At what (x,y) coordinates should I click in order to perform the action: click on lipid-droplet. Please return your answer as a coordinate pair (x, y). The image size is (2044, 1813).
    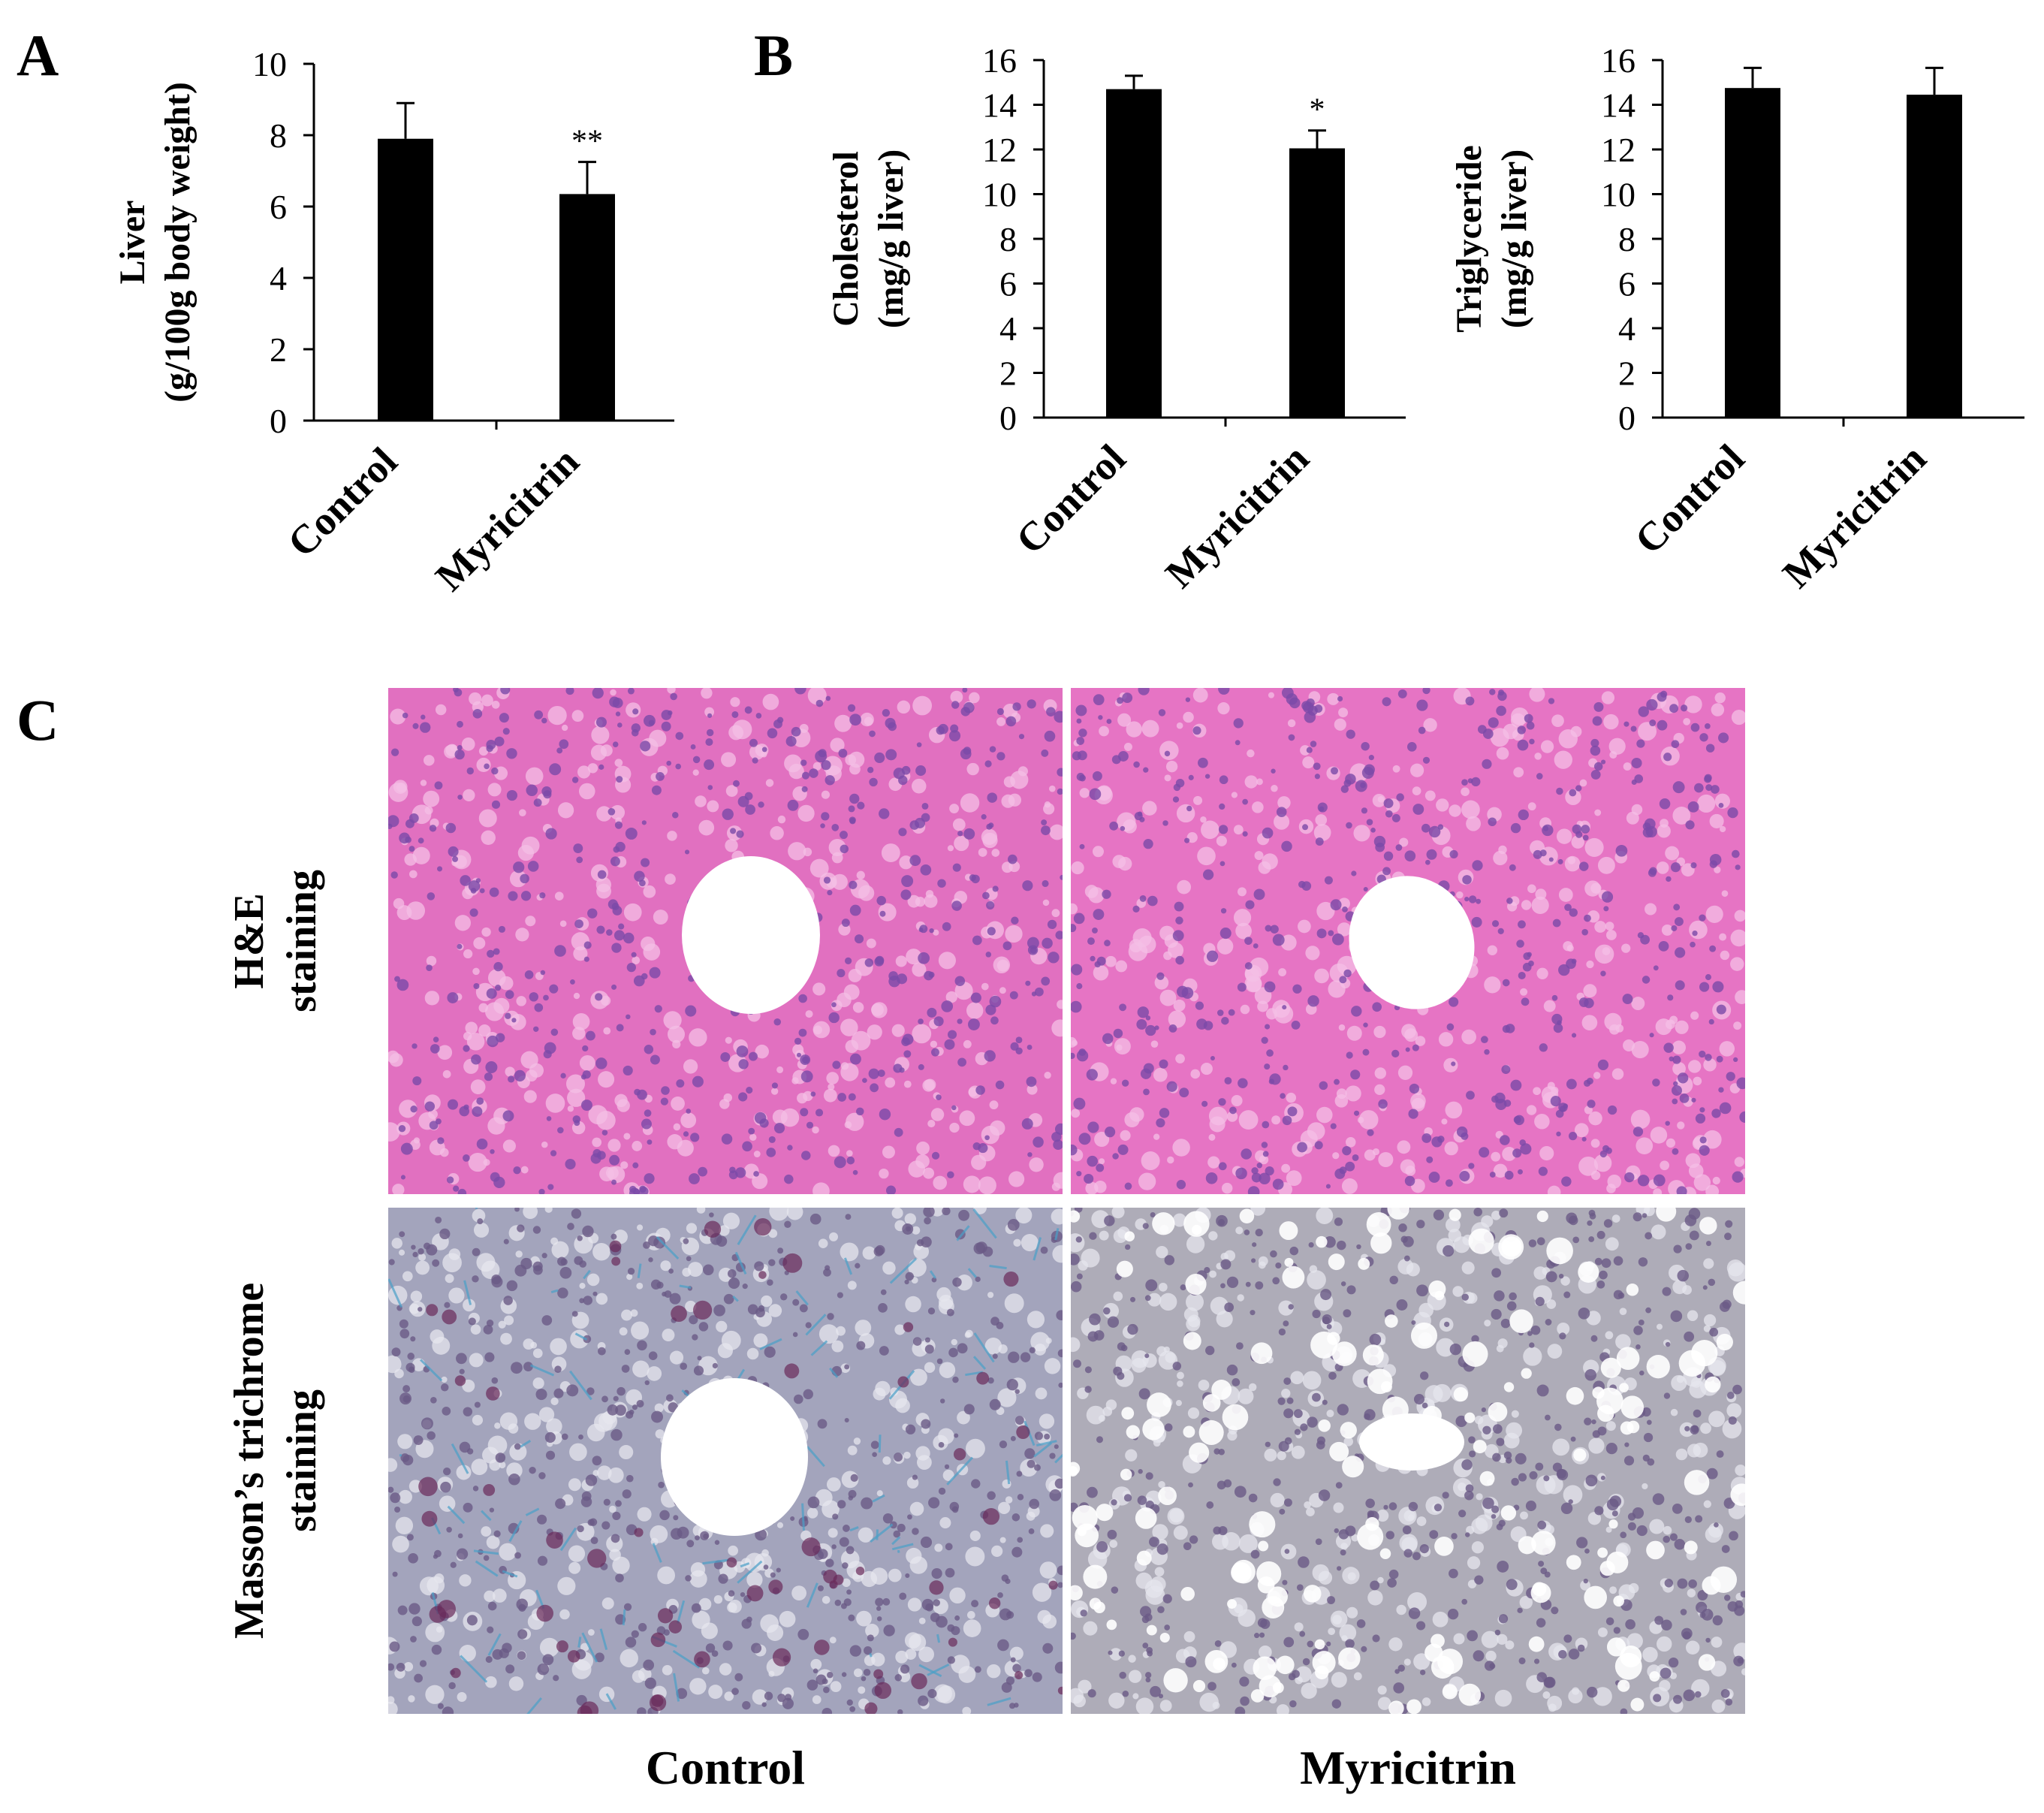
    Looking at the image, I should click on (1263, 1546).